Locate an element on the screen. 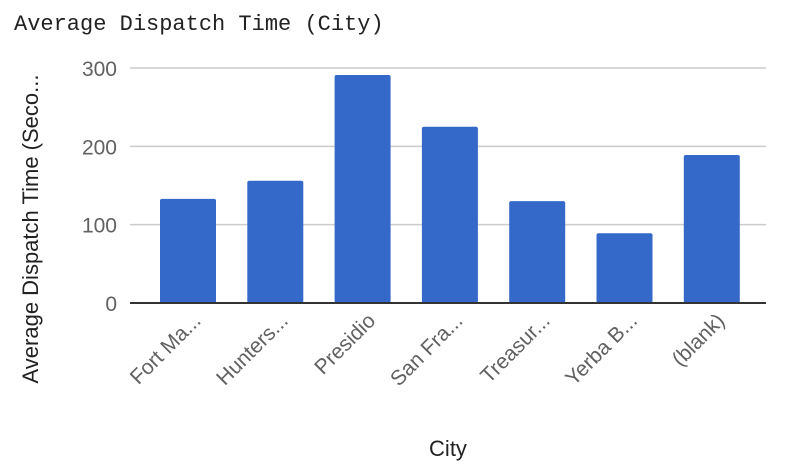 The width and height of the screenshot is (786, 476). y-tick-label: 0 is located at coordinates (111, 304).